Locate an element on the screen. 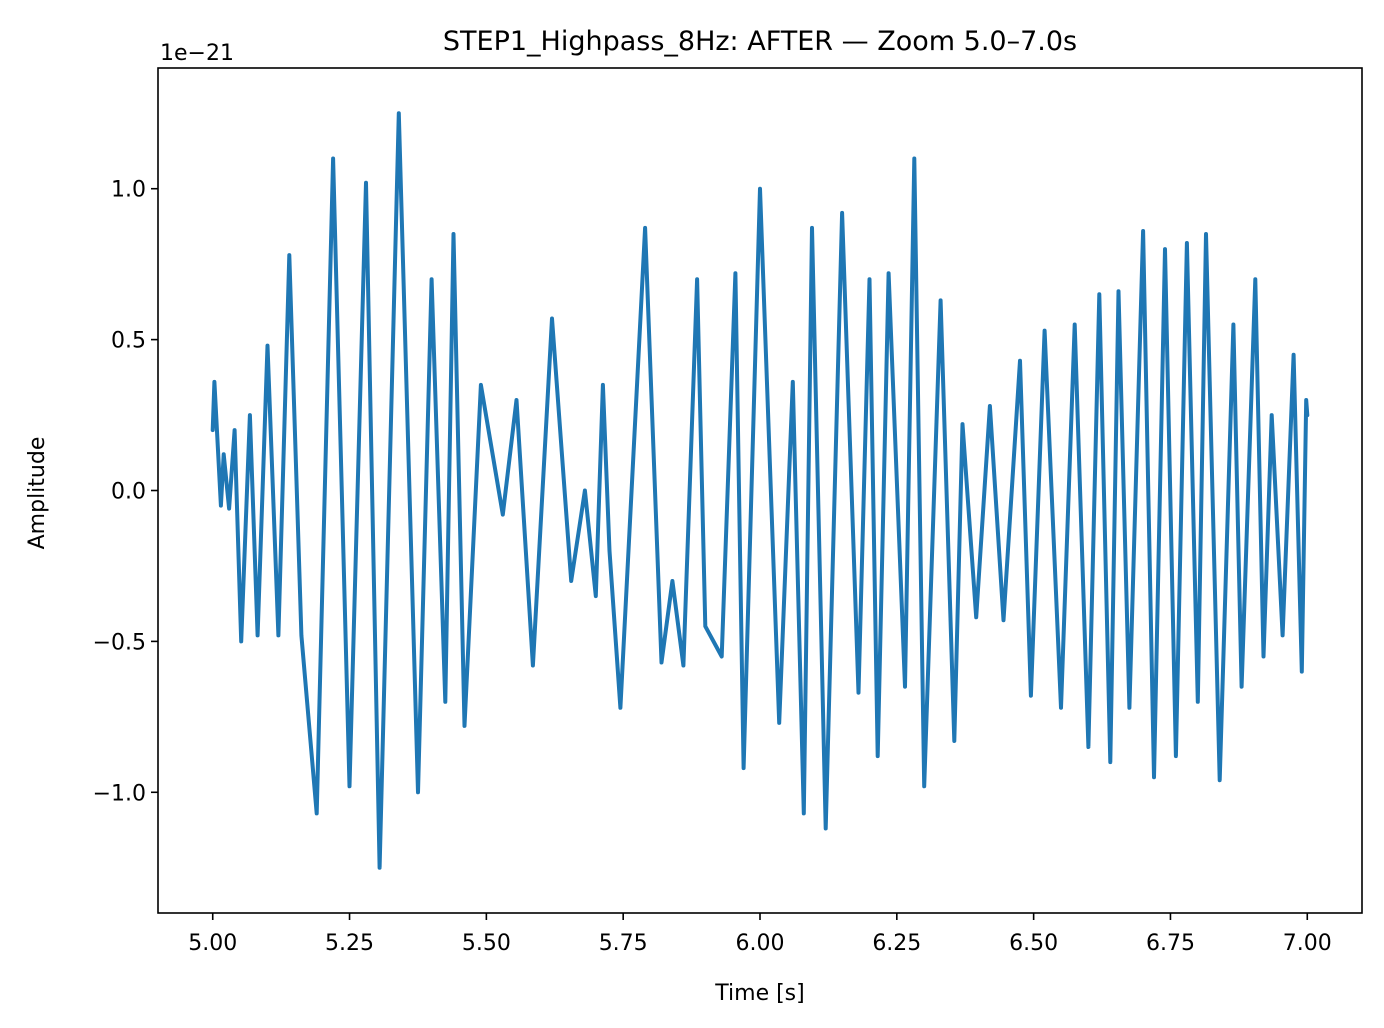  y-tick-label: −1.0 is located at coordinates (119, 793).